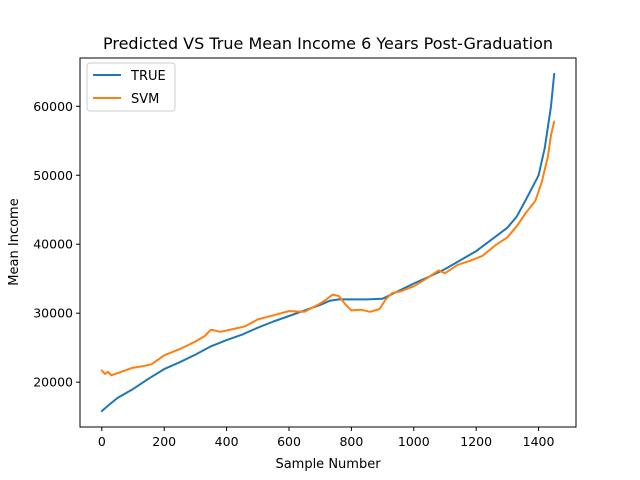 Image resolution: width=640 pixels, height=480 pixels. I want to click on y-axis-ticks: 20000 30000 40000 50000 60000, so click(56, 244).